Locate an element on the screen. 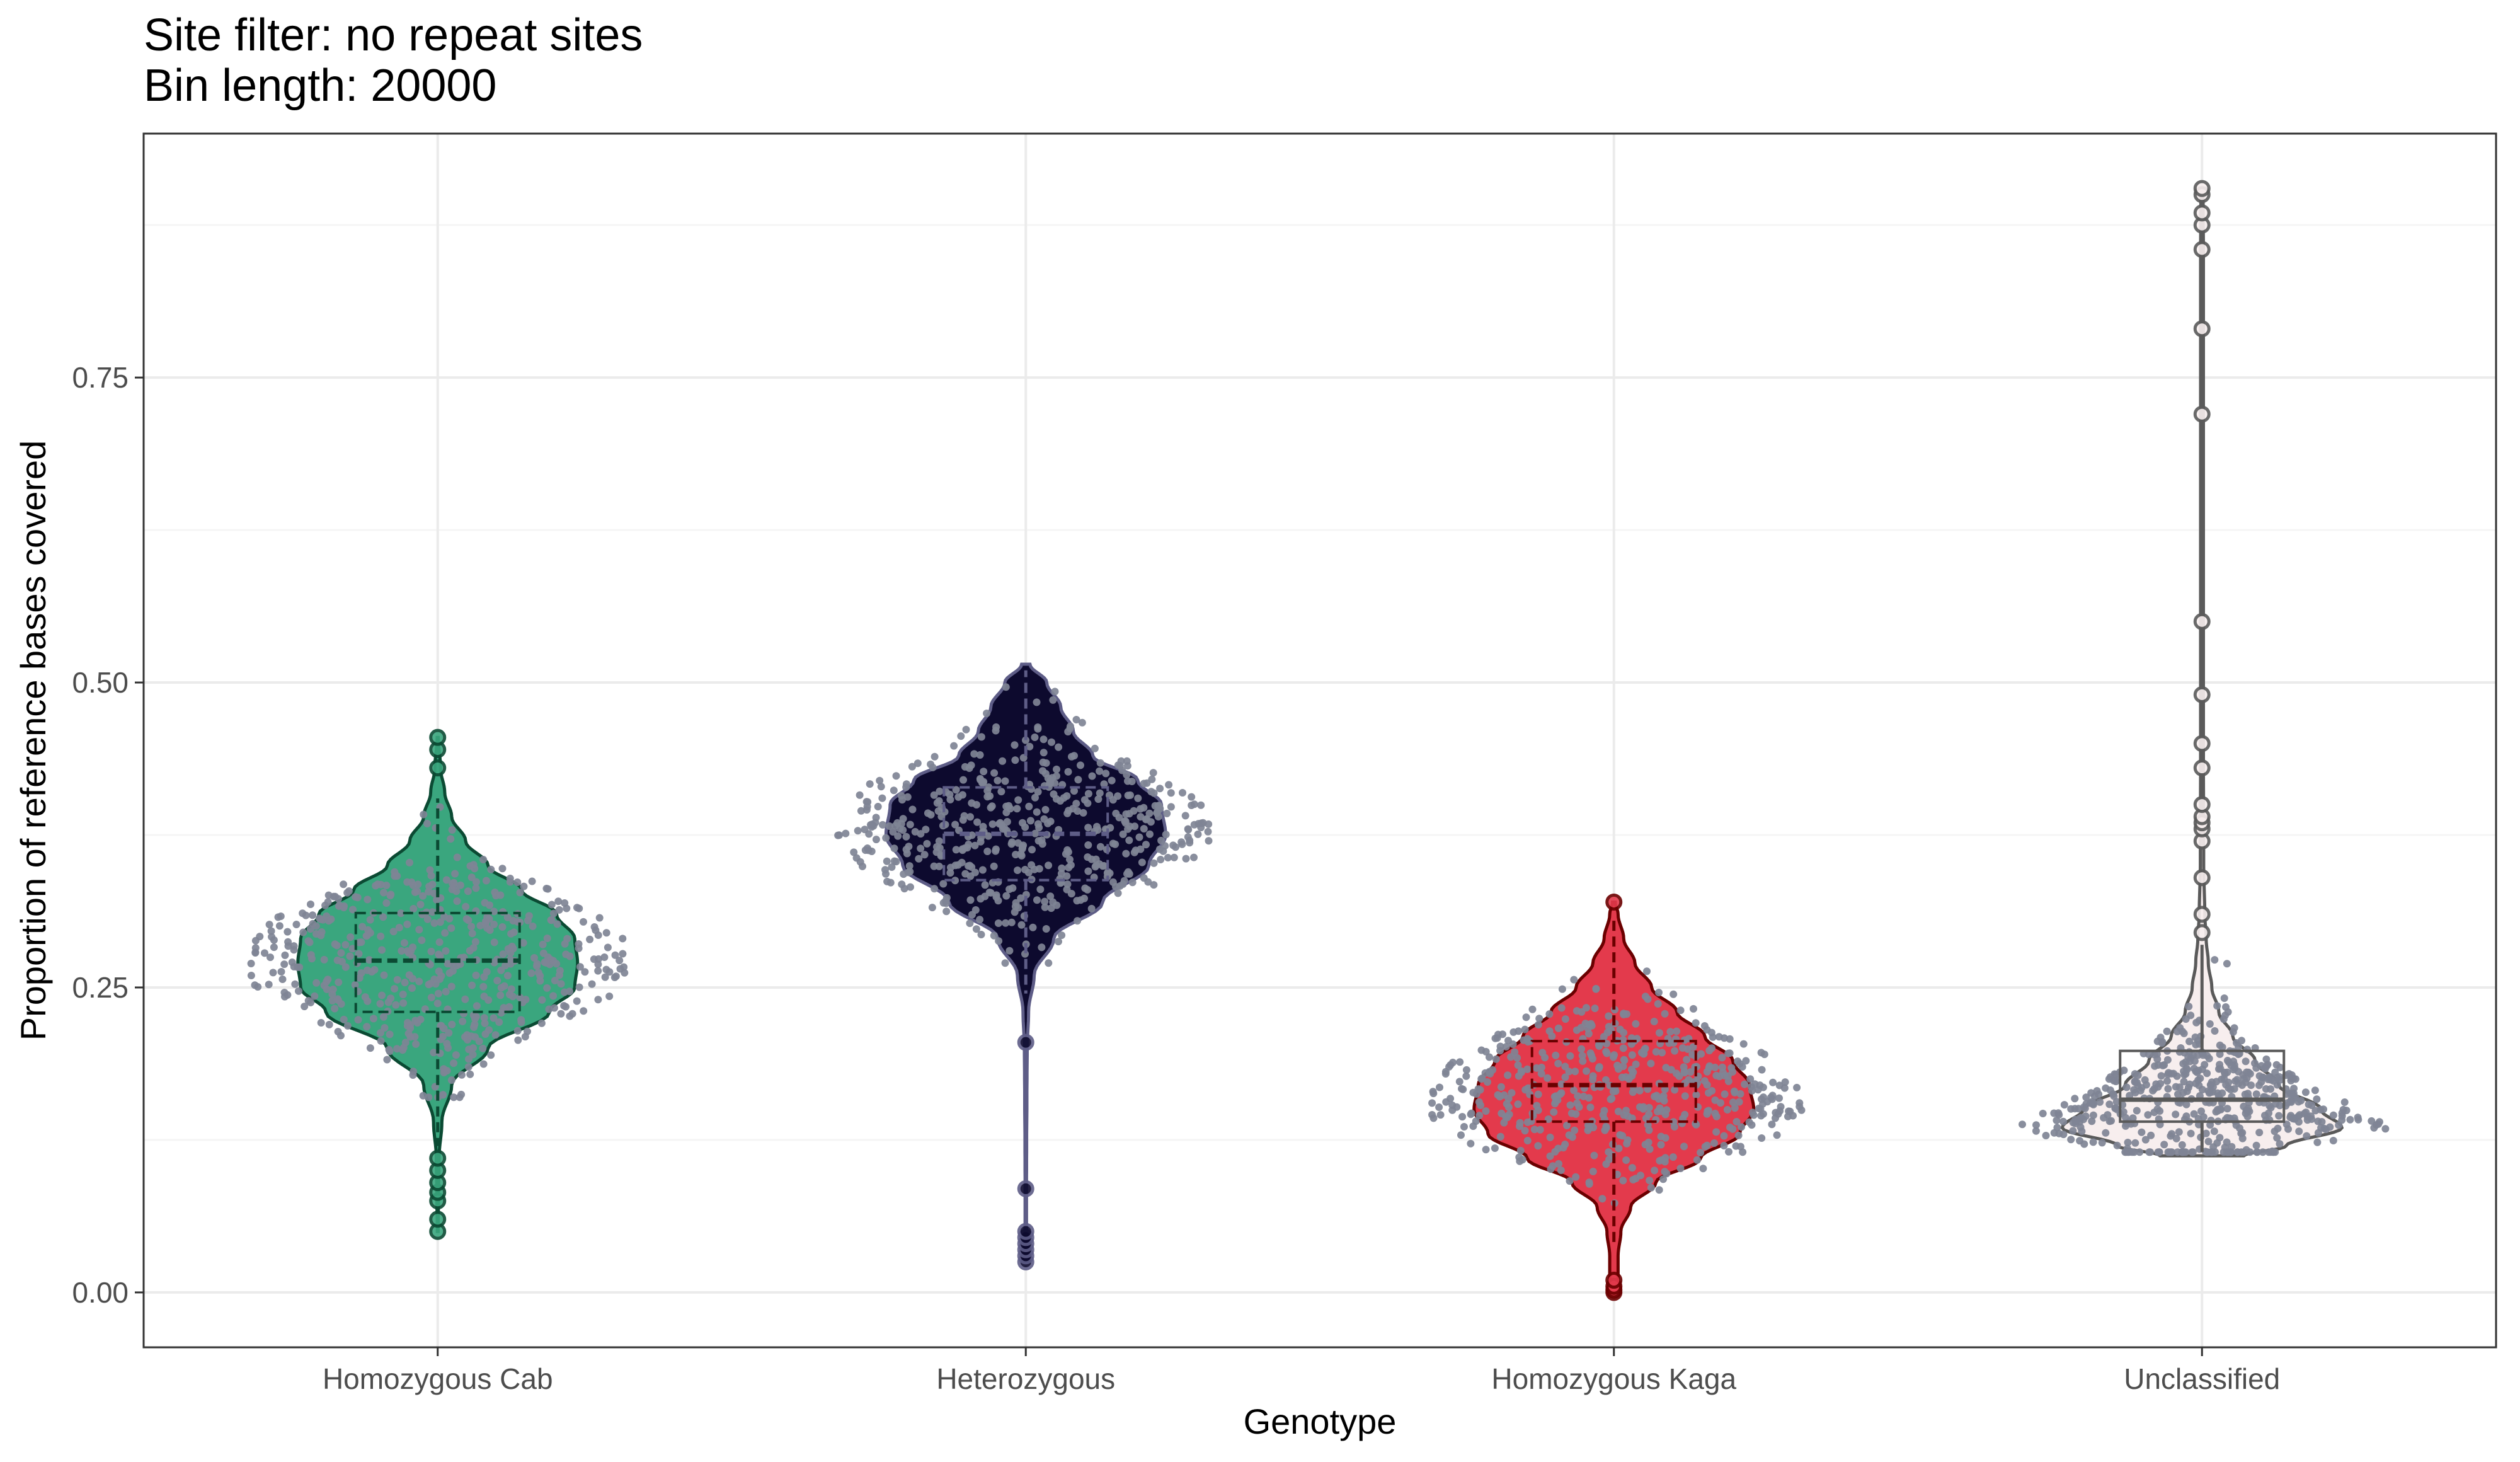 This screenshot has height=1462, width=2520. outlier-point is located at coordinates (1614, 902).